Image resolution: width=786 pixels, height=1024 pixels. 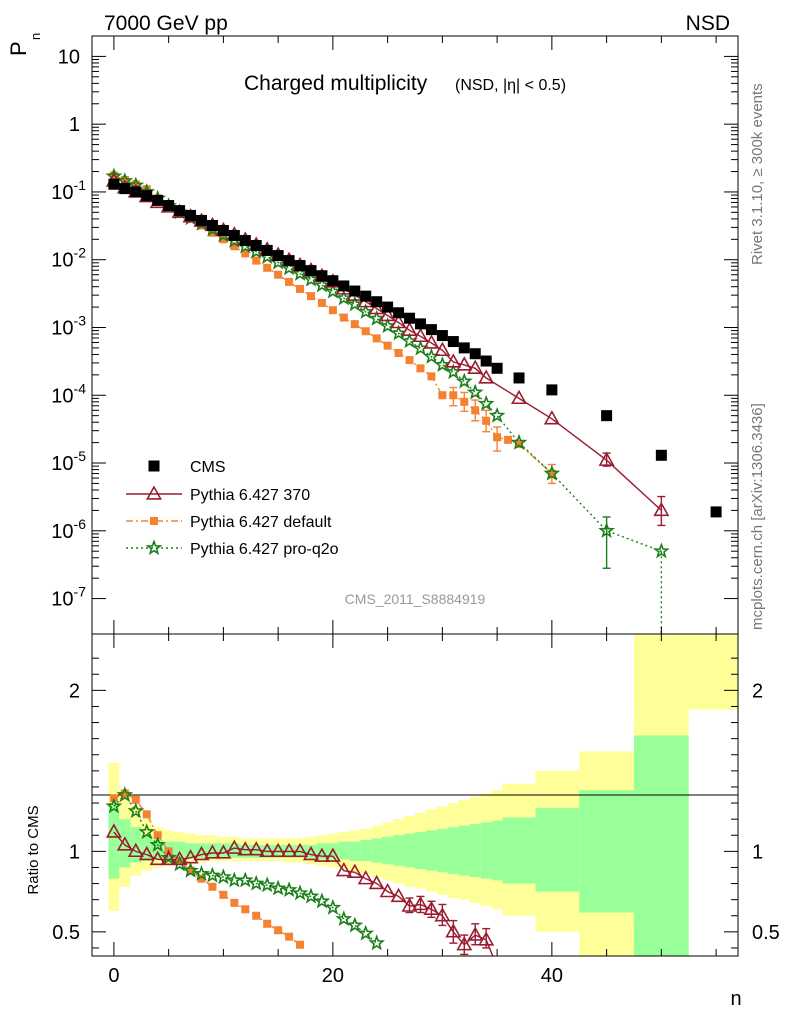 What do you see at coordinates (18, 48) in the screenshot?
I see `svg-text: P` at bounding box center [18, 48].